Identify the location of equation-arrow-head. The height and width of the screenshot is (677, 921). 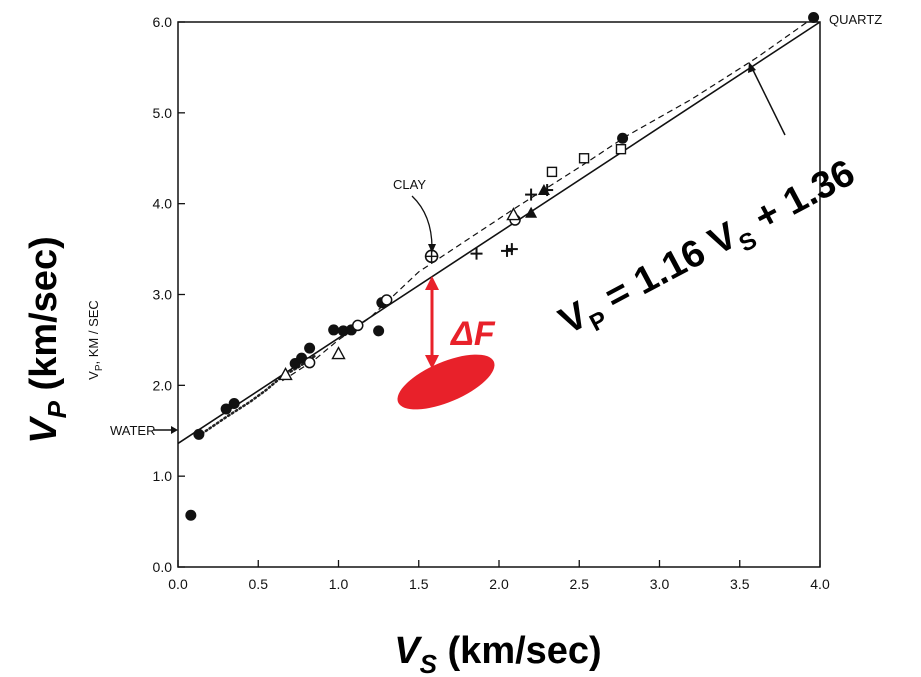
(752, 67).